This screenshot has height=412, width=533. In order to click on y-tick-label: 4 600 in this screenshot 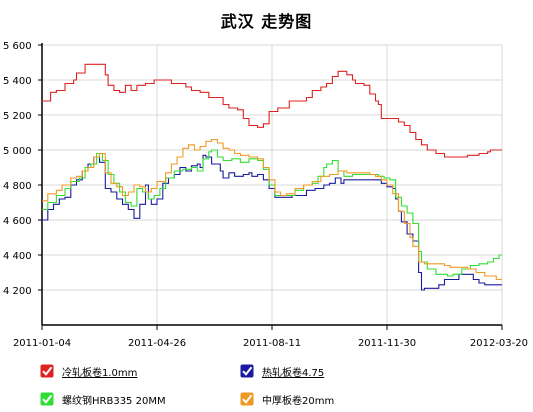, I will do `click(17, 221)`.